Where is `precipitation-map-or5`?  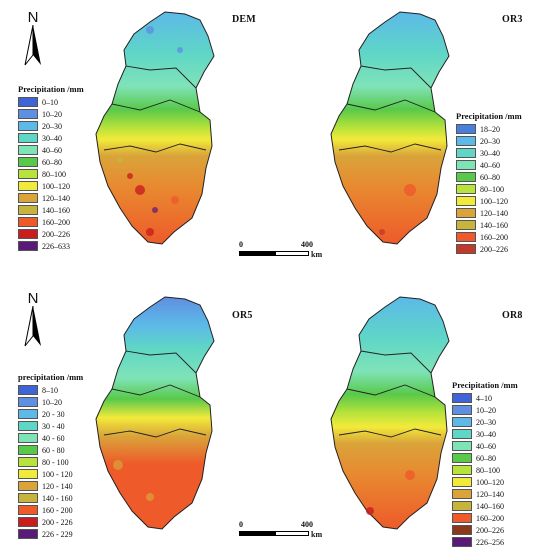 precipitation-map-or5 is located at coordinates (155, 413).